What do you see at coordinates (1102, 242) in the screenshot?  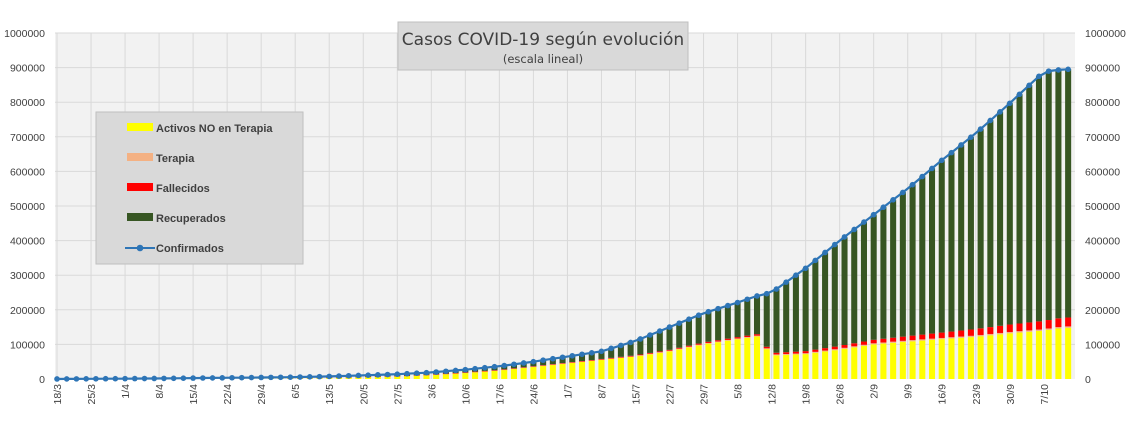 I see `y-tick-right: 400000` at bounding box center [1102, 242].